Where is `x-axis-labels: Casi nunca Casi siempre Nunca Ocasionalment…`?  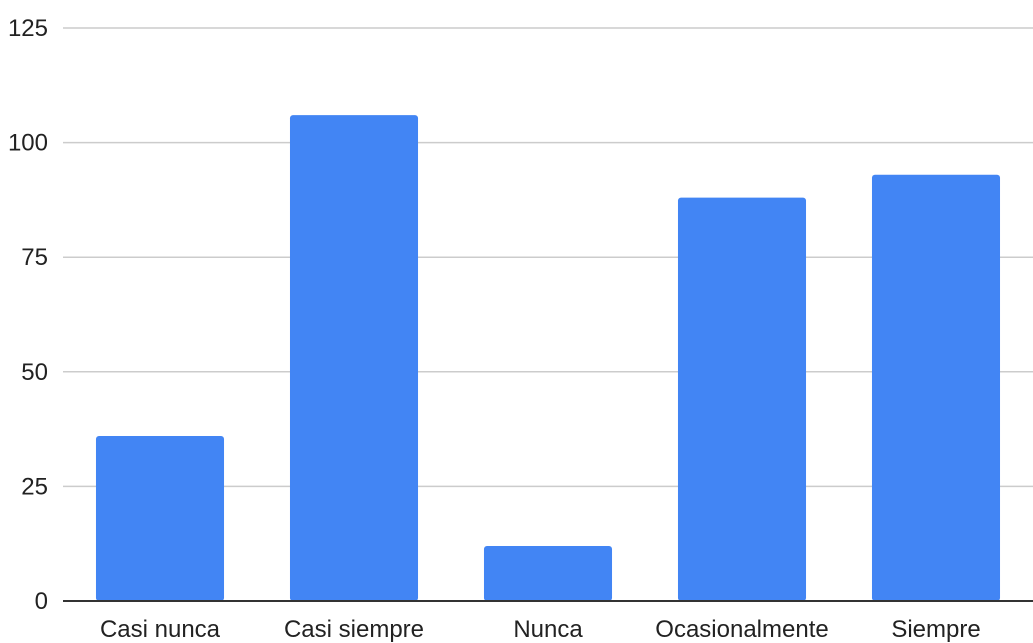 x-axis-labels: Casi nunca Casi siempre Nunca Ocasionalment… is located at coordinates (540, 629).